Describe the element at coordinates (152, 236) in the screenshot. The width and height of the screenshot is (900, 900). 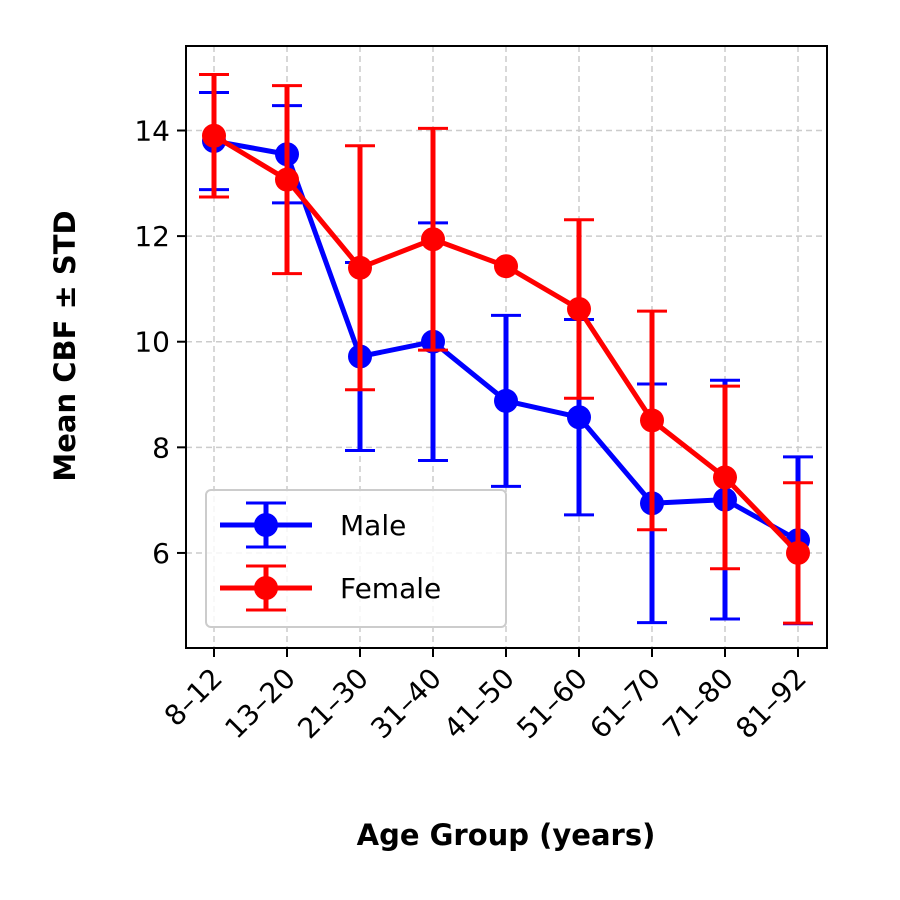
I see `y-tick-label: 12` at that location.